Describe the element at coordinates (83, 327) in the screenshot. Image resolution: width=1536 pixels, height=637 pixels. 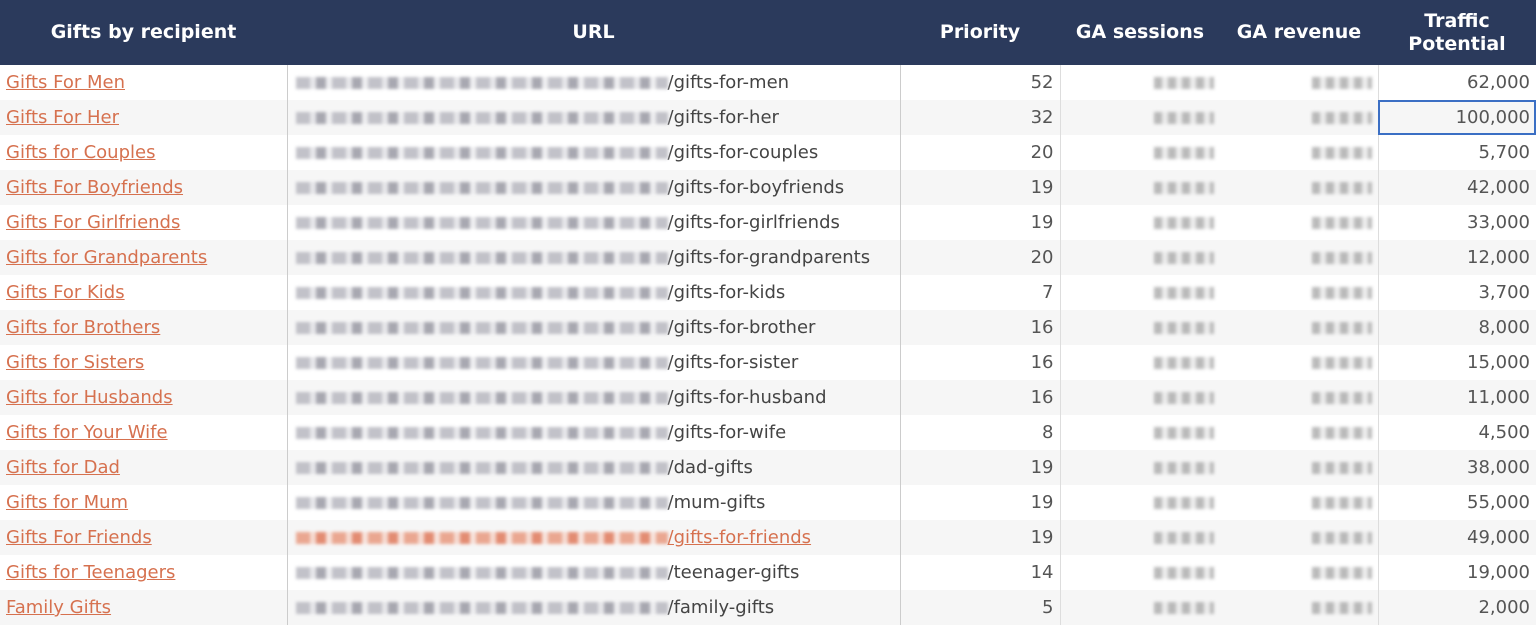
I see `recipient-link: Gifts for Brothers` at that location.